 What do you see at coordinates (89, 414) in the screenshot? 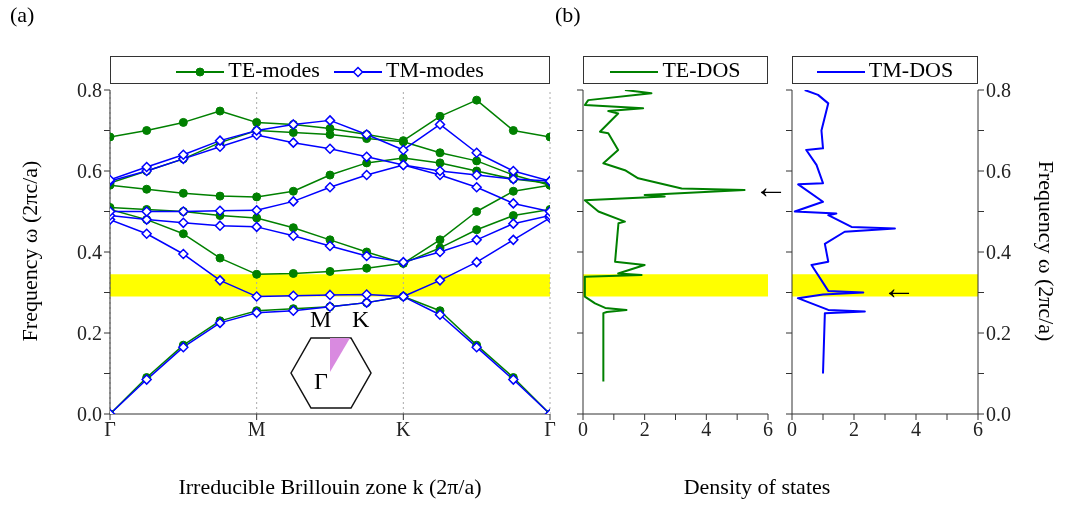
I see `y-tick-label: 0.0` at bounding box center [89, 414].